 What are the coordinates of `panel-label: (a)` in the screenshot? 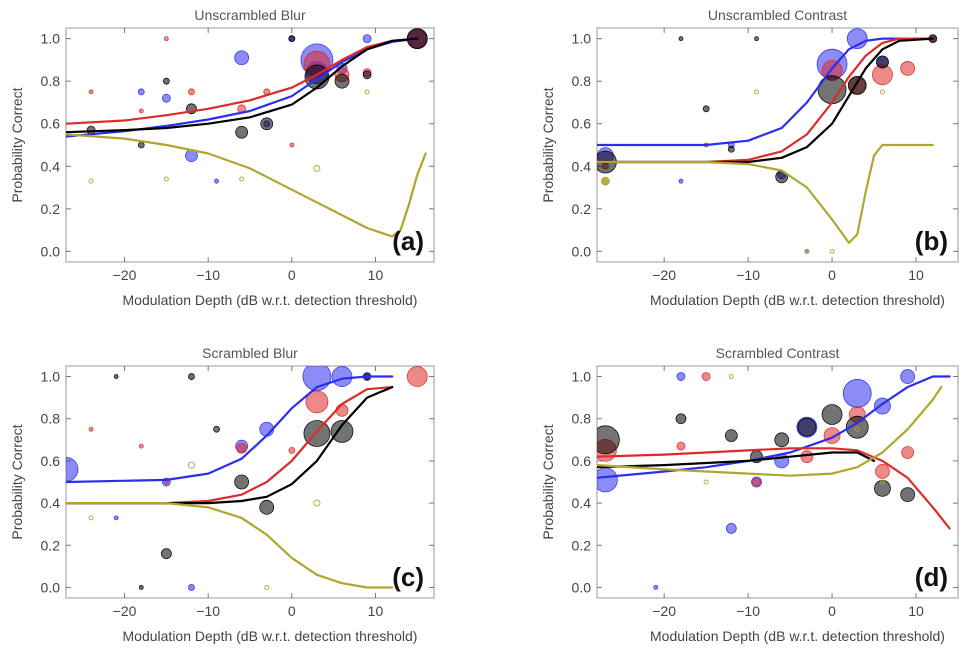 It's located at (408, 241).